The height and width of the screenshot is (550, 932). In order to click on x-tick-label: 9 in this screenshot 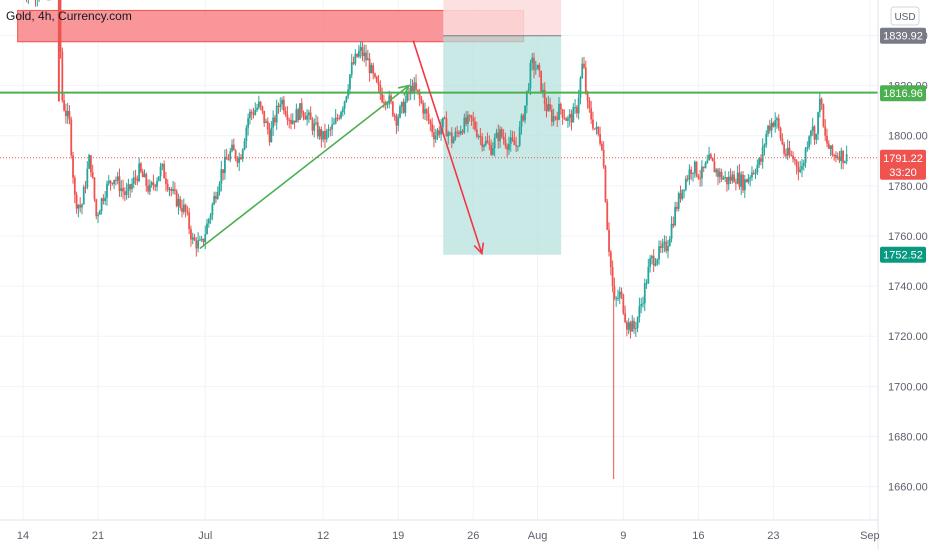, I will do `click(623, 536)`.